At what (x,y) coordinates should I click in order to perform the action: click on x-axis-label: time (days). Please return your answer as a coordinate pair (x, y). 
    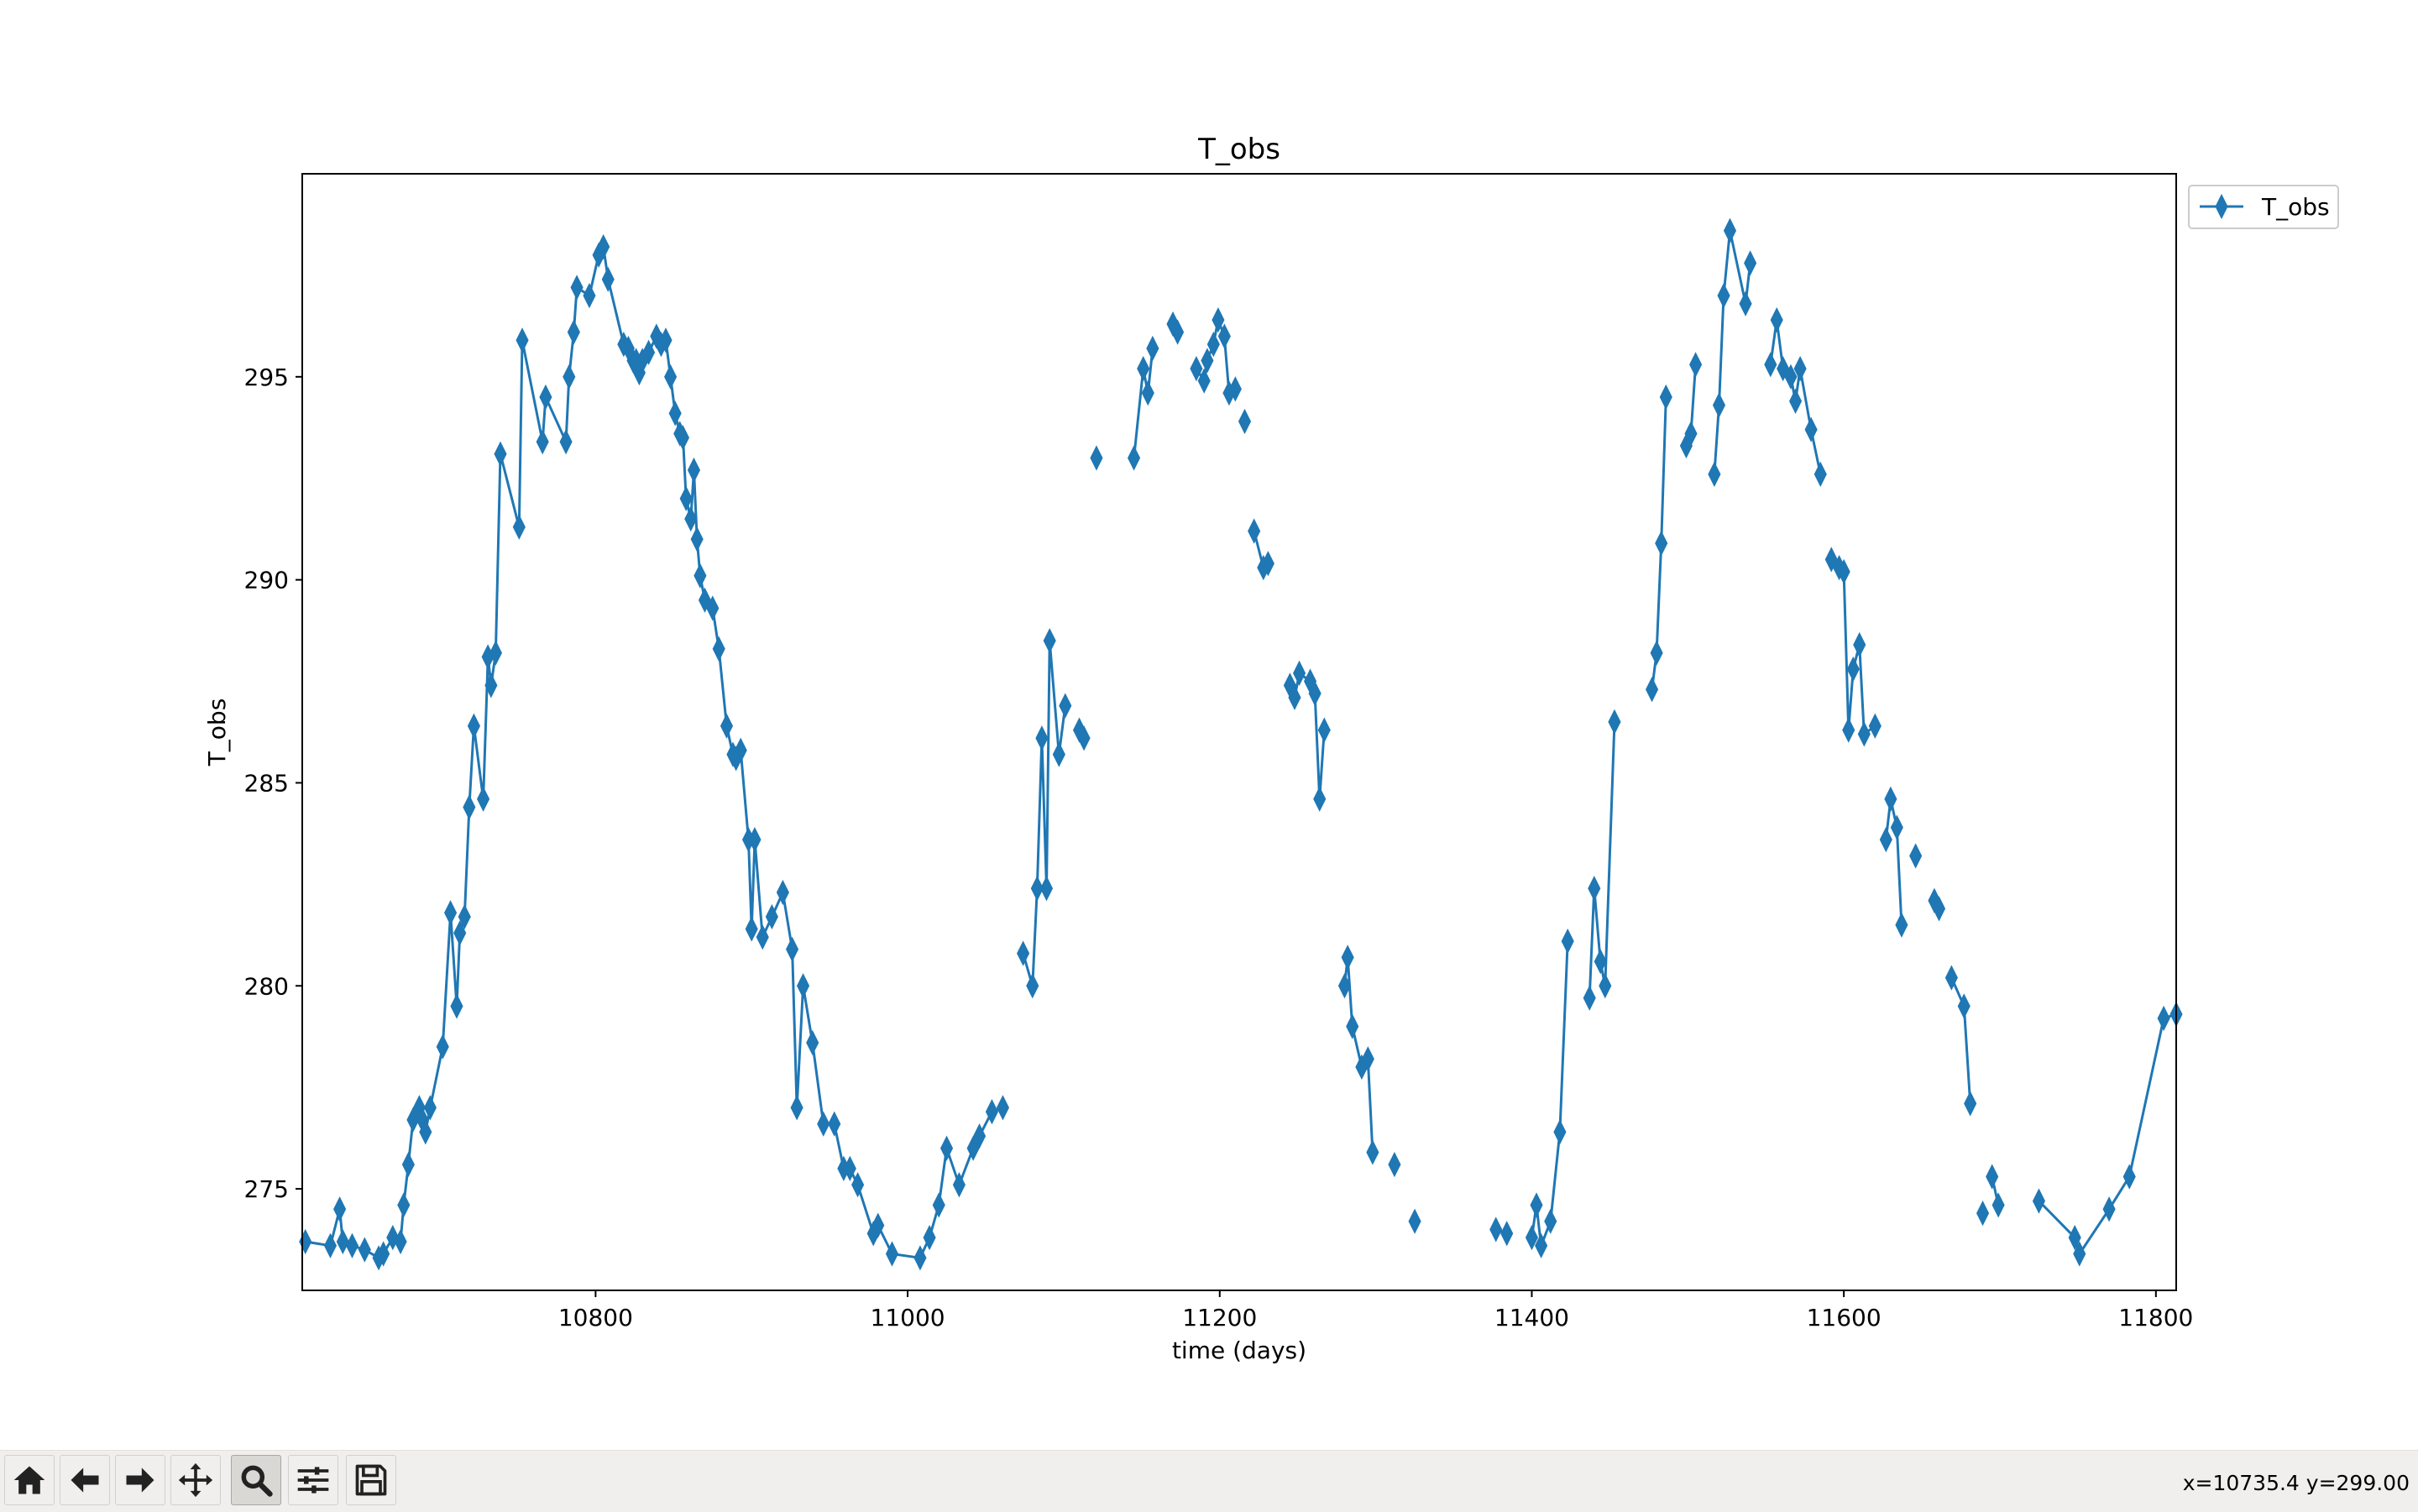
    Looking at the image, I should click on (1239, 1350).